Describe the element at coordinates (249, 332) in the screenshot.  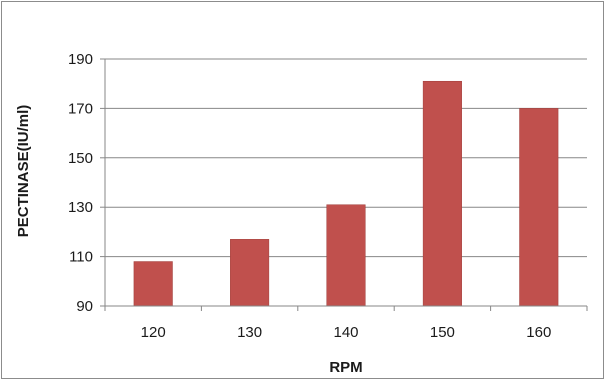
I see `x-tick-label: 130` at that location.